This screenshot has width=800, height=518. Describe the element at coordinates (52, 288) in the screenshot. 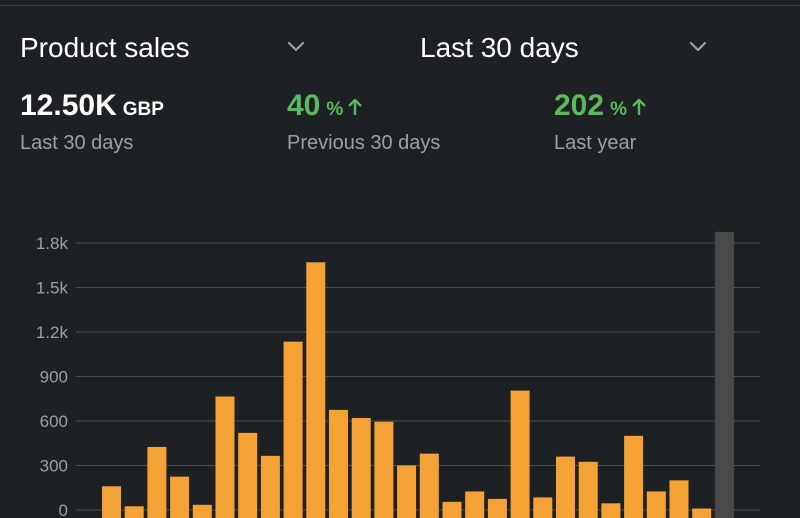

I see `y-tick-label: 1.5k` at that location.